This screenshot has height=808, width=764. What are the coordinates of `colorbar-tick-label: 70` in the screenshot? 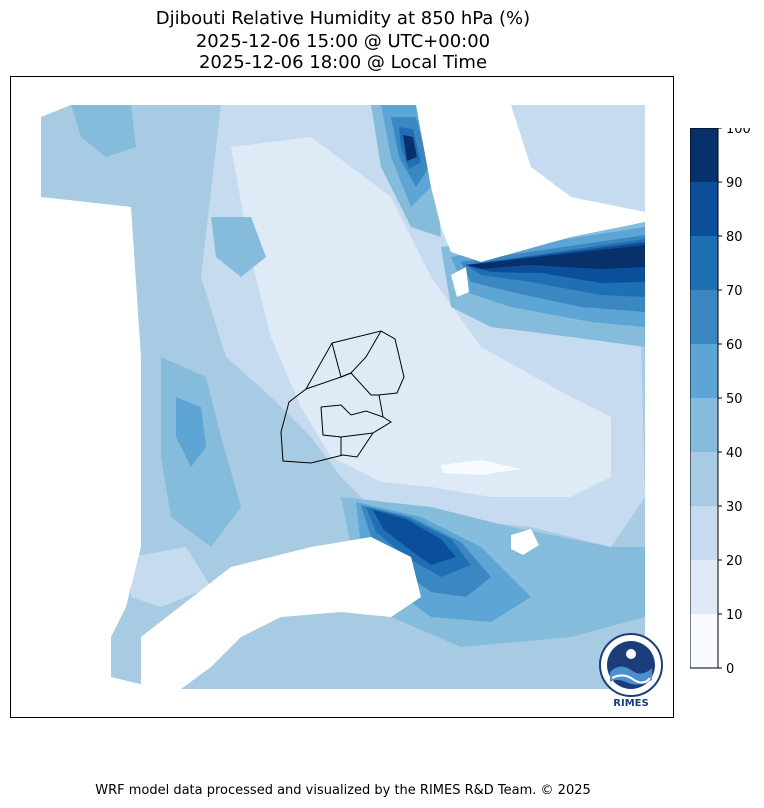 It's located at (734, 291).